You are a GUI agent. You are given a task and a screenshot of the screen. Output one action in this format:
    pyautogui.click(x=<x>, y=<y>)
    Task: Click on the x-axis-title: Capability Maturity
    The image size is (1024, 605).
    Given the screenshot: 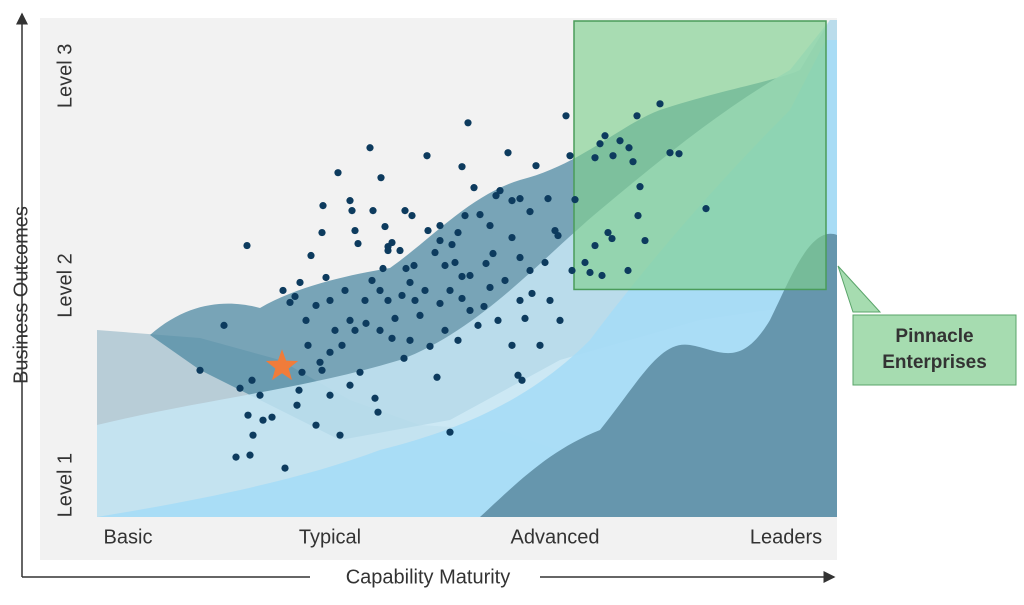 What is the action you would take?
    pyautogui.click(x=428, y=577)
    